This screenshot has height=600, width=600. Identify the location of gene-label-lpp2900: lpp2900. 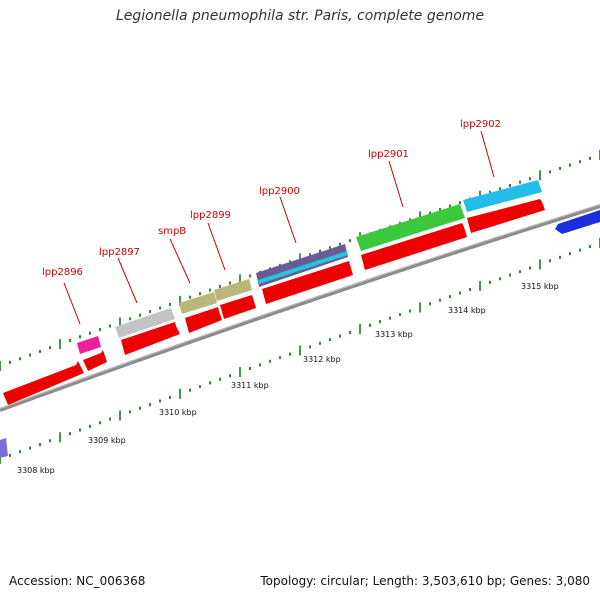
(279, 191).